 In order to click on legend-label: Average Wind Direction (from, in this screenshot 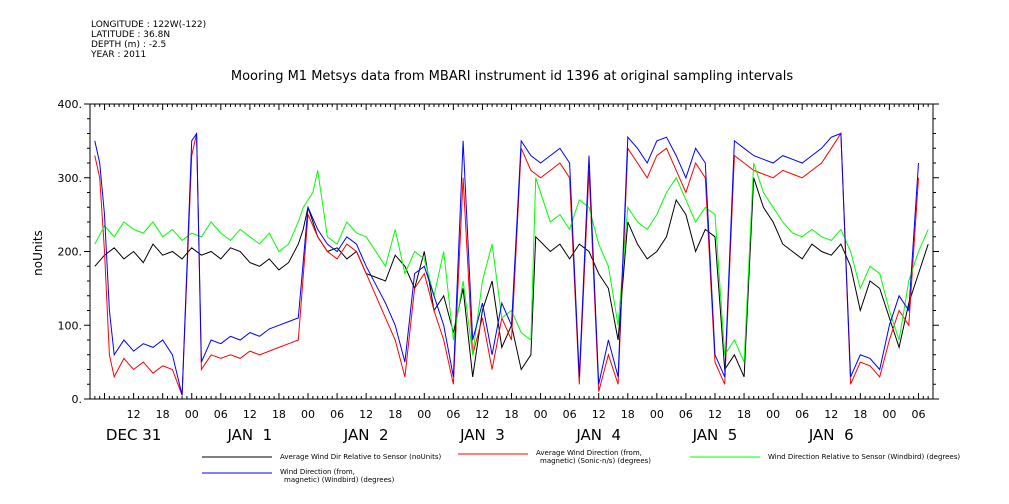, I will do `click(589, 453)`.